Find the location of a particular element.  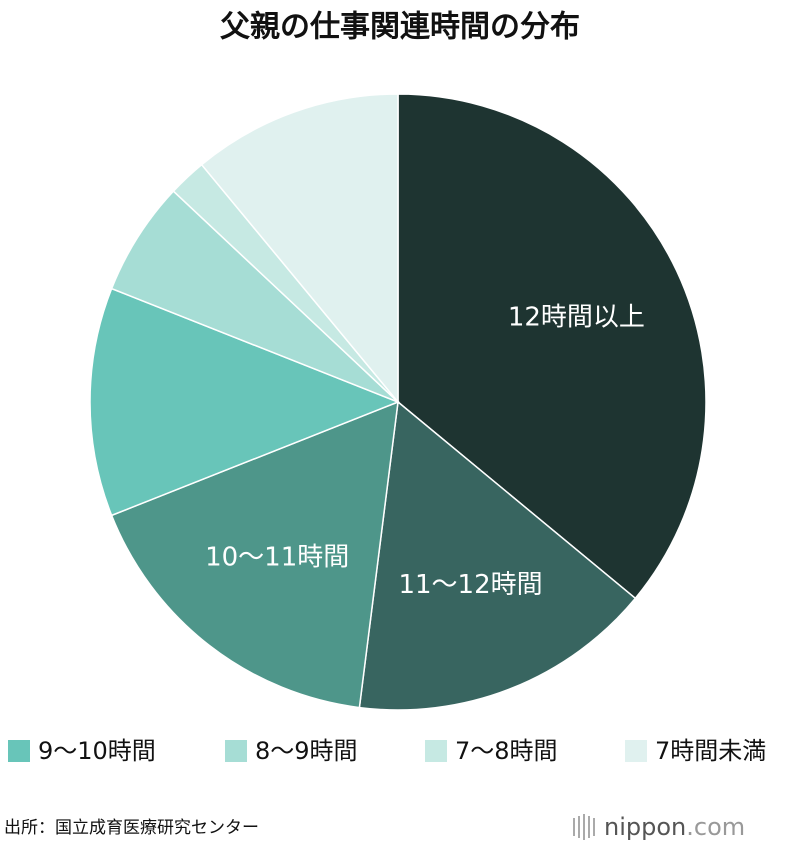

chart-title: 父親の仕事関連時間の分布 is located at coordinates (400, 27).